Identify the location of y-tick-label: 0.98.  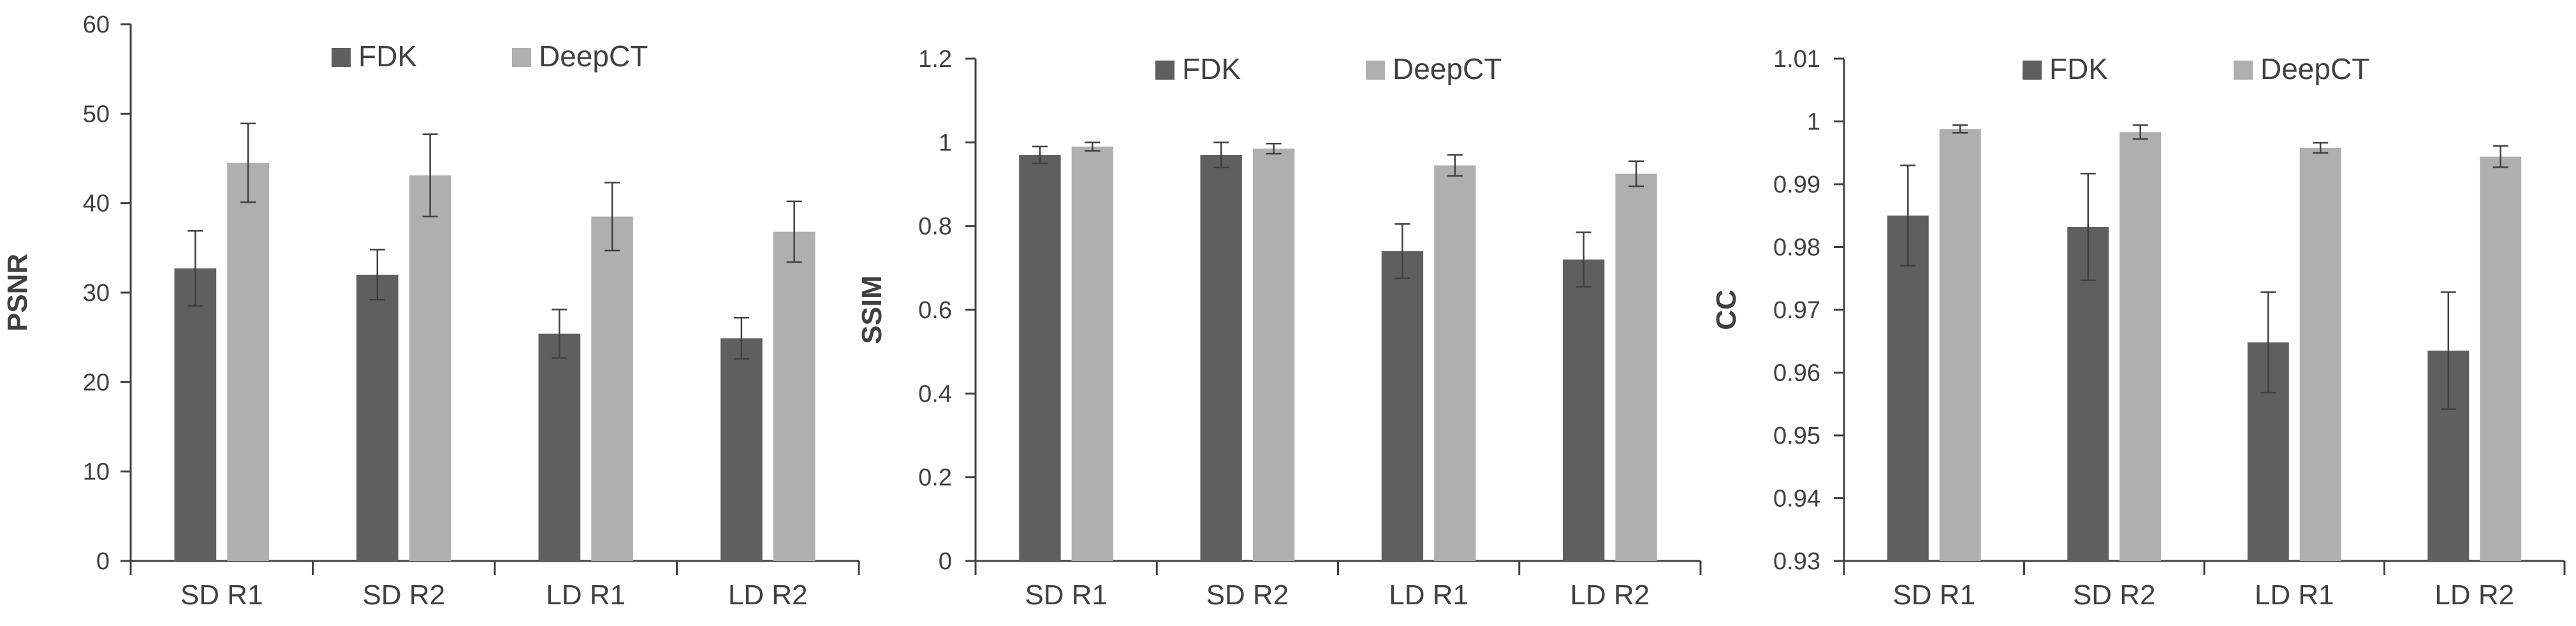
(1796, 248).